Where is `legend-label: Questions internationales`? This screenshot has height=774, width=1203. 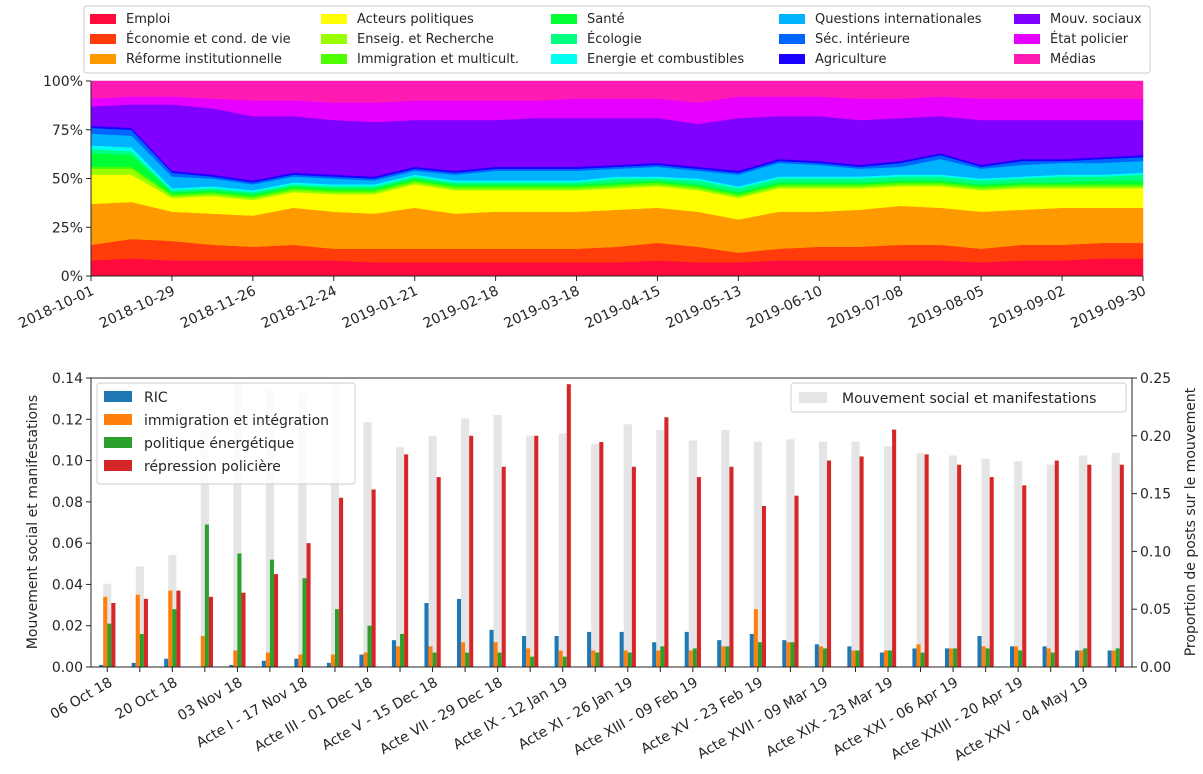
legend-label: Questions internationales is located at coordinates (898, 19).